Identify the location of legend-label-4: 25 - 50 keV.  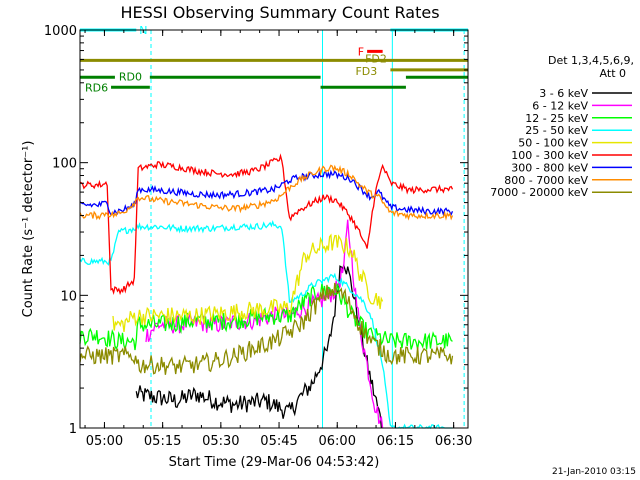
(556, 130).